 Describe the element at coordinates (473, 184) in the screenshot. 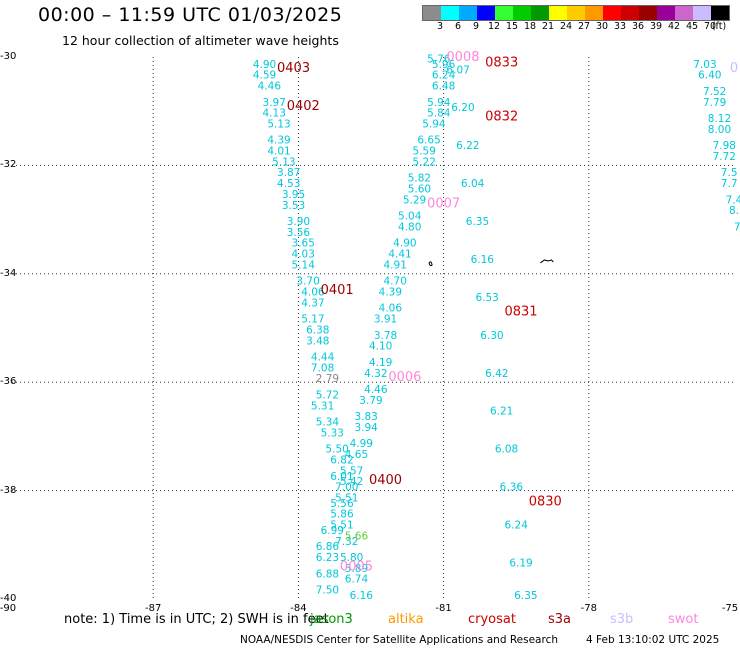

I see `swh-value: 6.04` at that location.